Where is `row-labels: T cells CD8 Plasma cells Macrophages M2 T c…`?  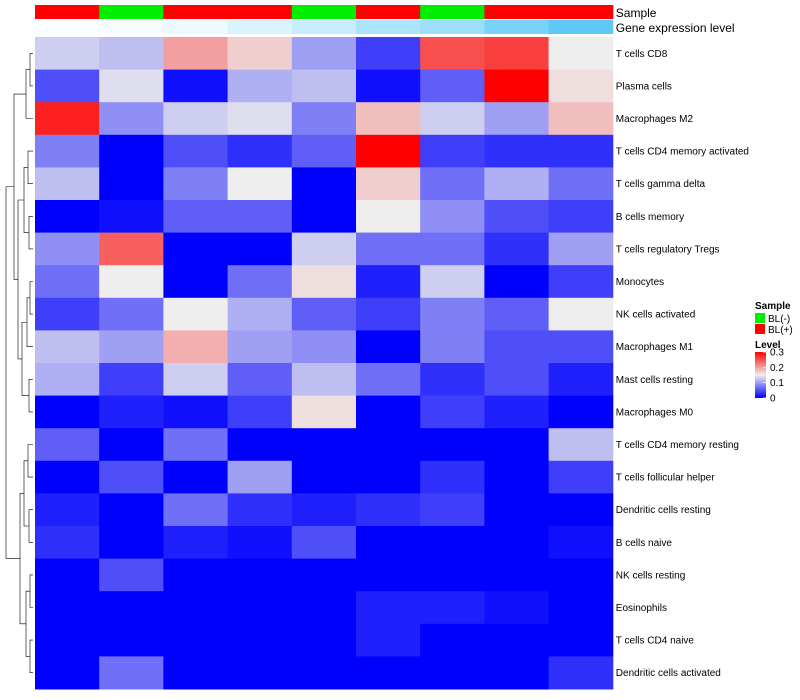
row-labels: T cells CD8 Plasma cells Macrophages M2 T c… is located at coordinates (682, 364).